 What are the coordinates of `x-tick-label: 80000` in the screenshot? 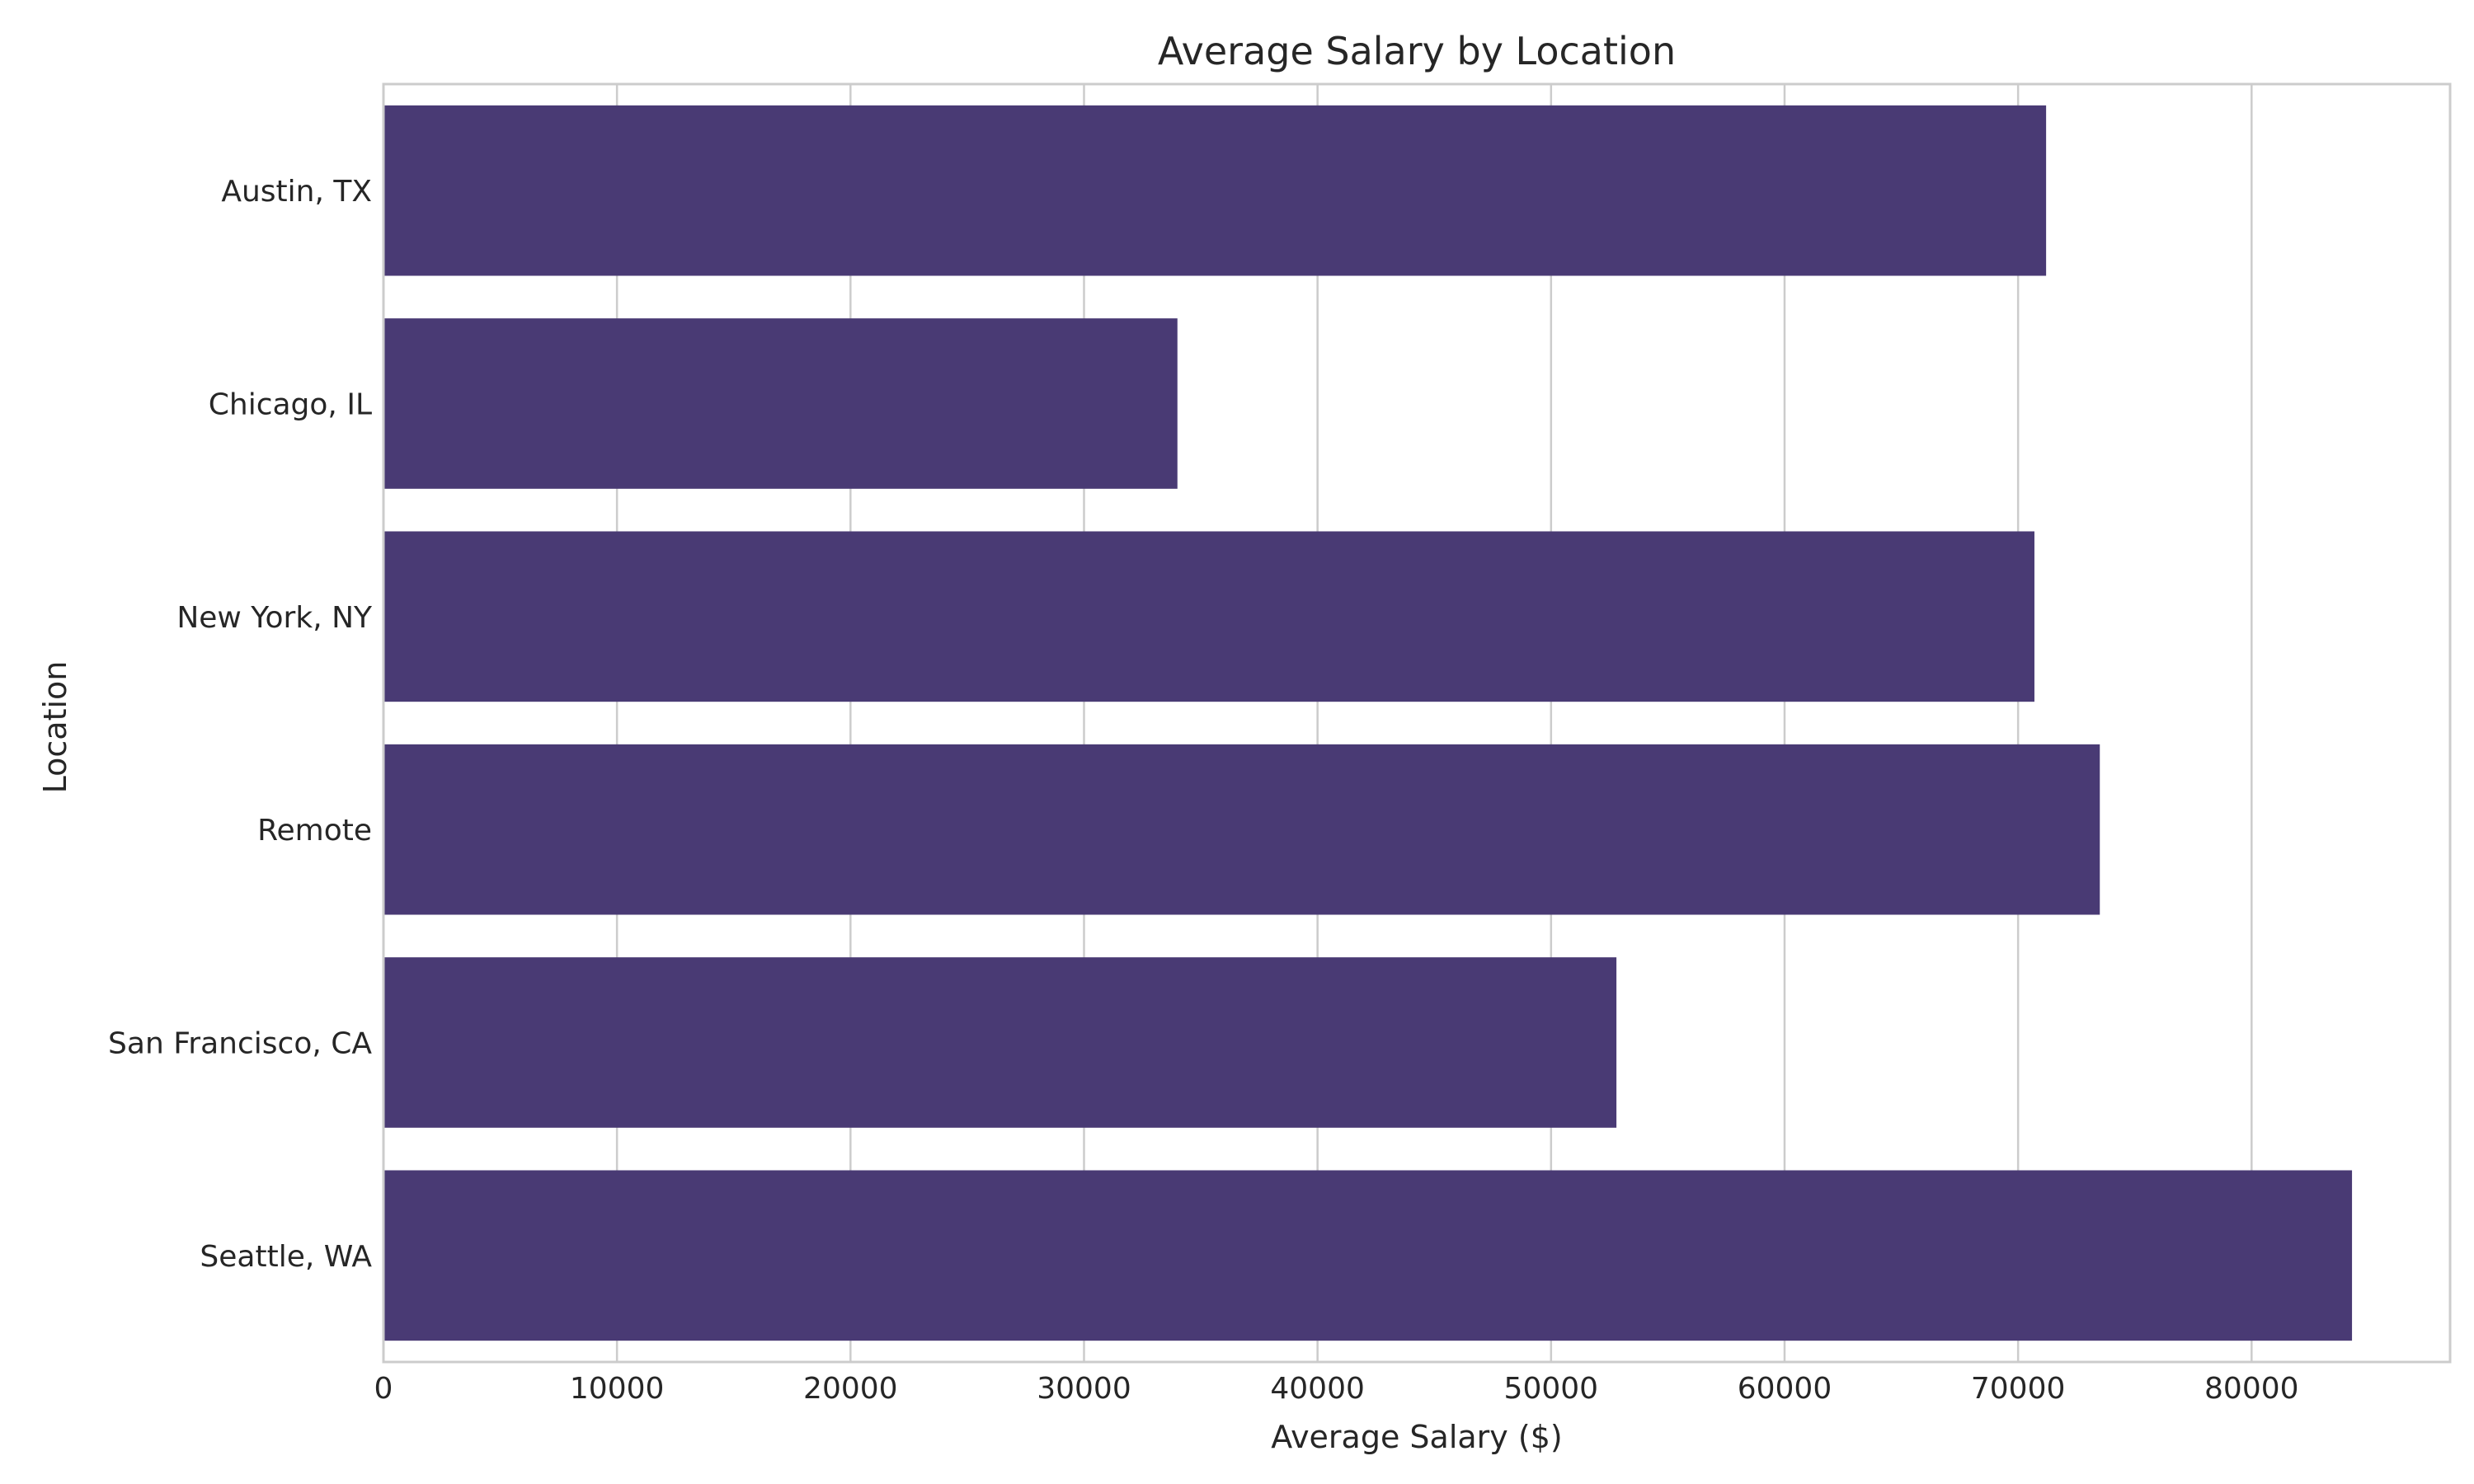 It's located at (2251, 1389).